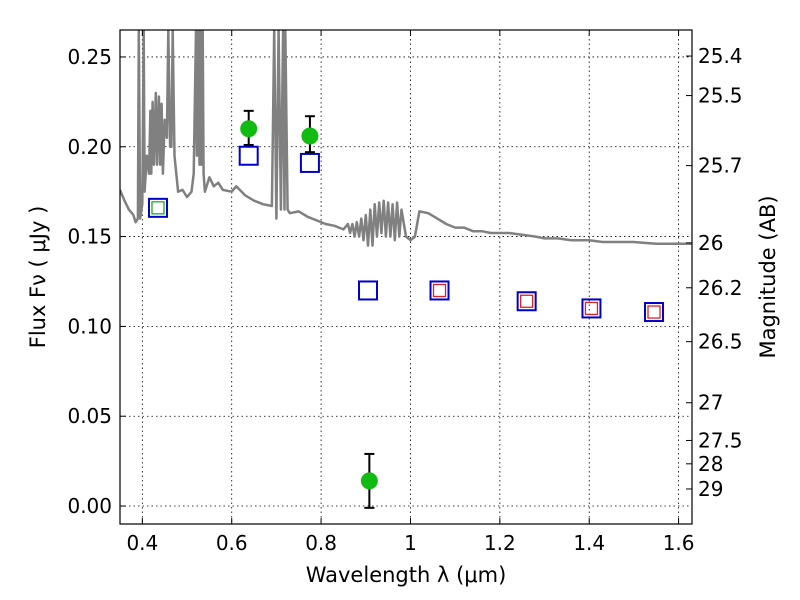 The height and width of the screenshot is (600, 800). I want to click on right-tick-label: 25.4, so click(720, 56).